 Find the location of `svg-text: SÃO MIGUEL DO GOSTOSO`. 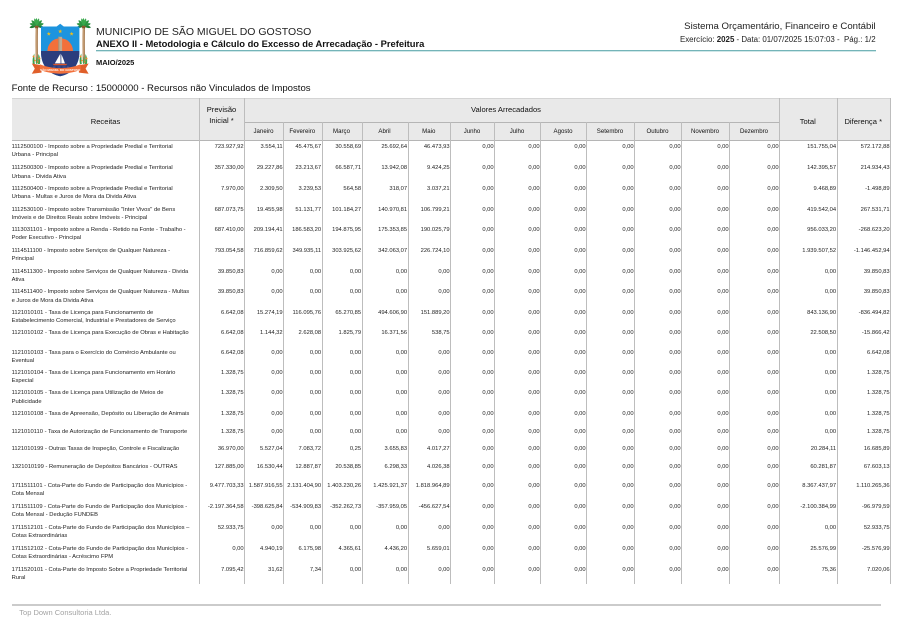

svg-text: SÃO MIGUEL DO GOSTOSO is located at coordinates (60, 69).